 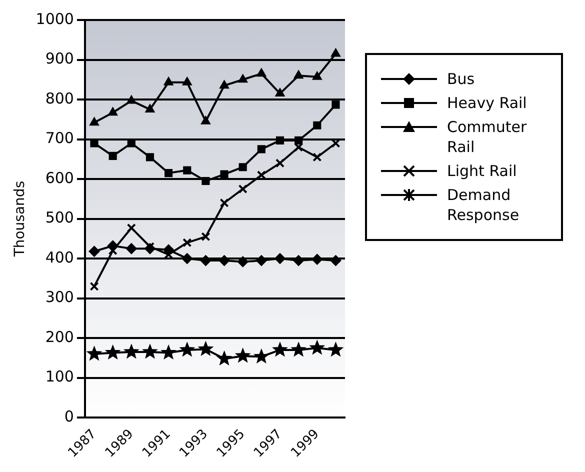 I want to click on y-tick-label: 200, so click(x=59, y=337).